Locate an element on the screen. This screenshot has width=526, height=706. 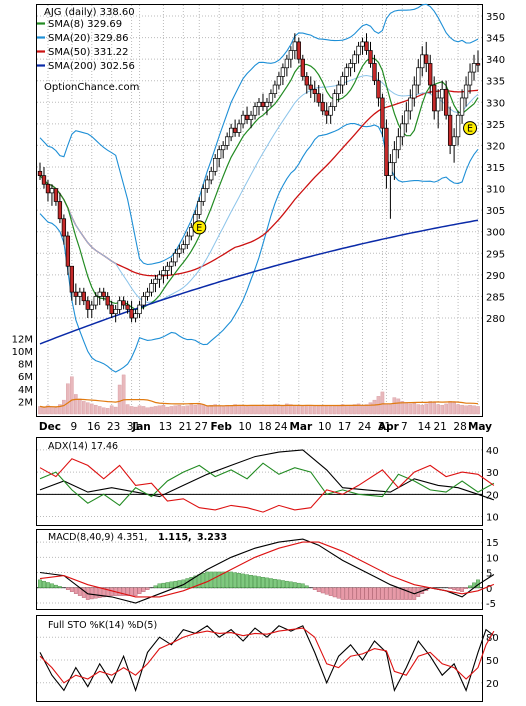
indicator-tick-label: 20 is located at coordinates (492, 495).